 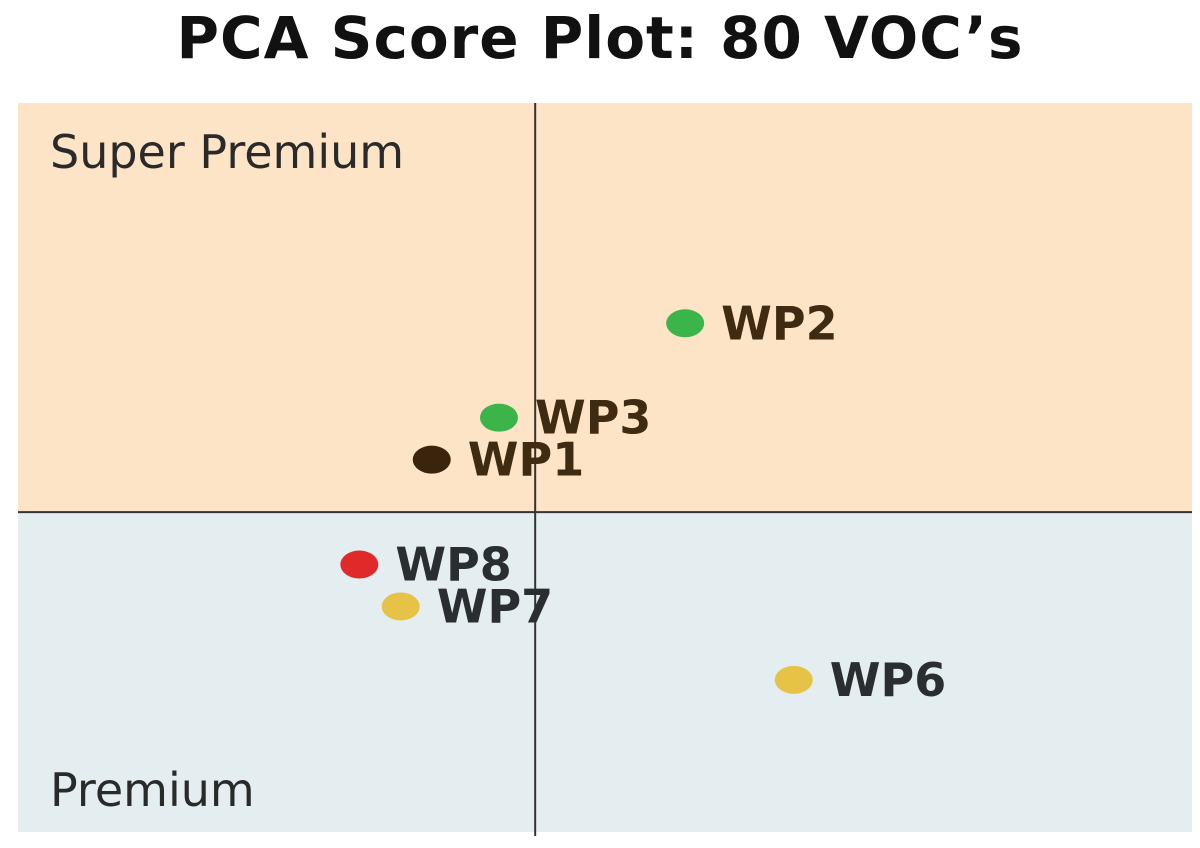 I want to click on point-wp7, so click(x=400, y=606).